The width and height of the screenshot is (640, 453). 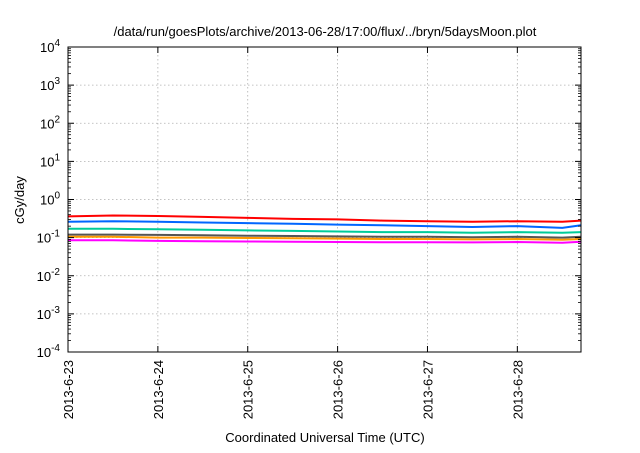 What do you see at coordinates (338, 389) in the screenshot?
I see `x-tick-label: 2013-6-26` at bounding box center [338, 389].